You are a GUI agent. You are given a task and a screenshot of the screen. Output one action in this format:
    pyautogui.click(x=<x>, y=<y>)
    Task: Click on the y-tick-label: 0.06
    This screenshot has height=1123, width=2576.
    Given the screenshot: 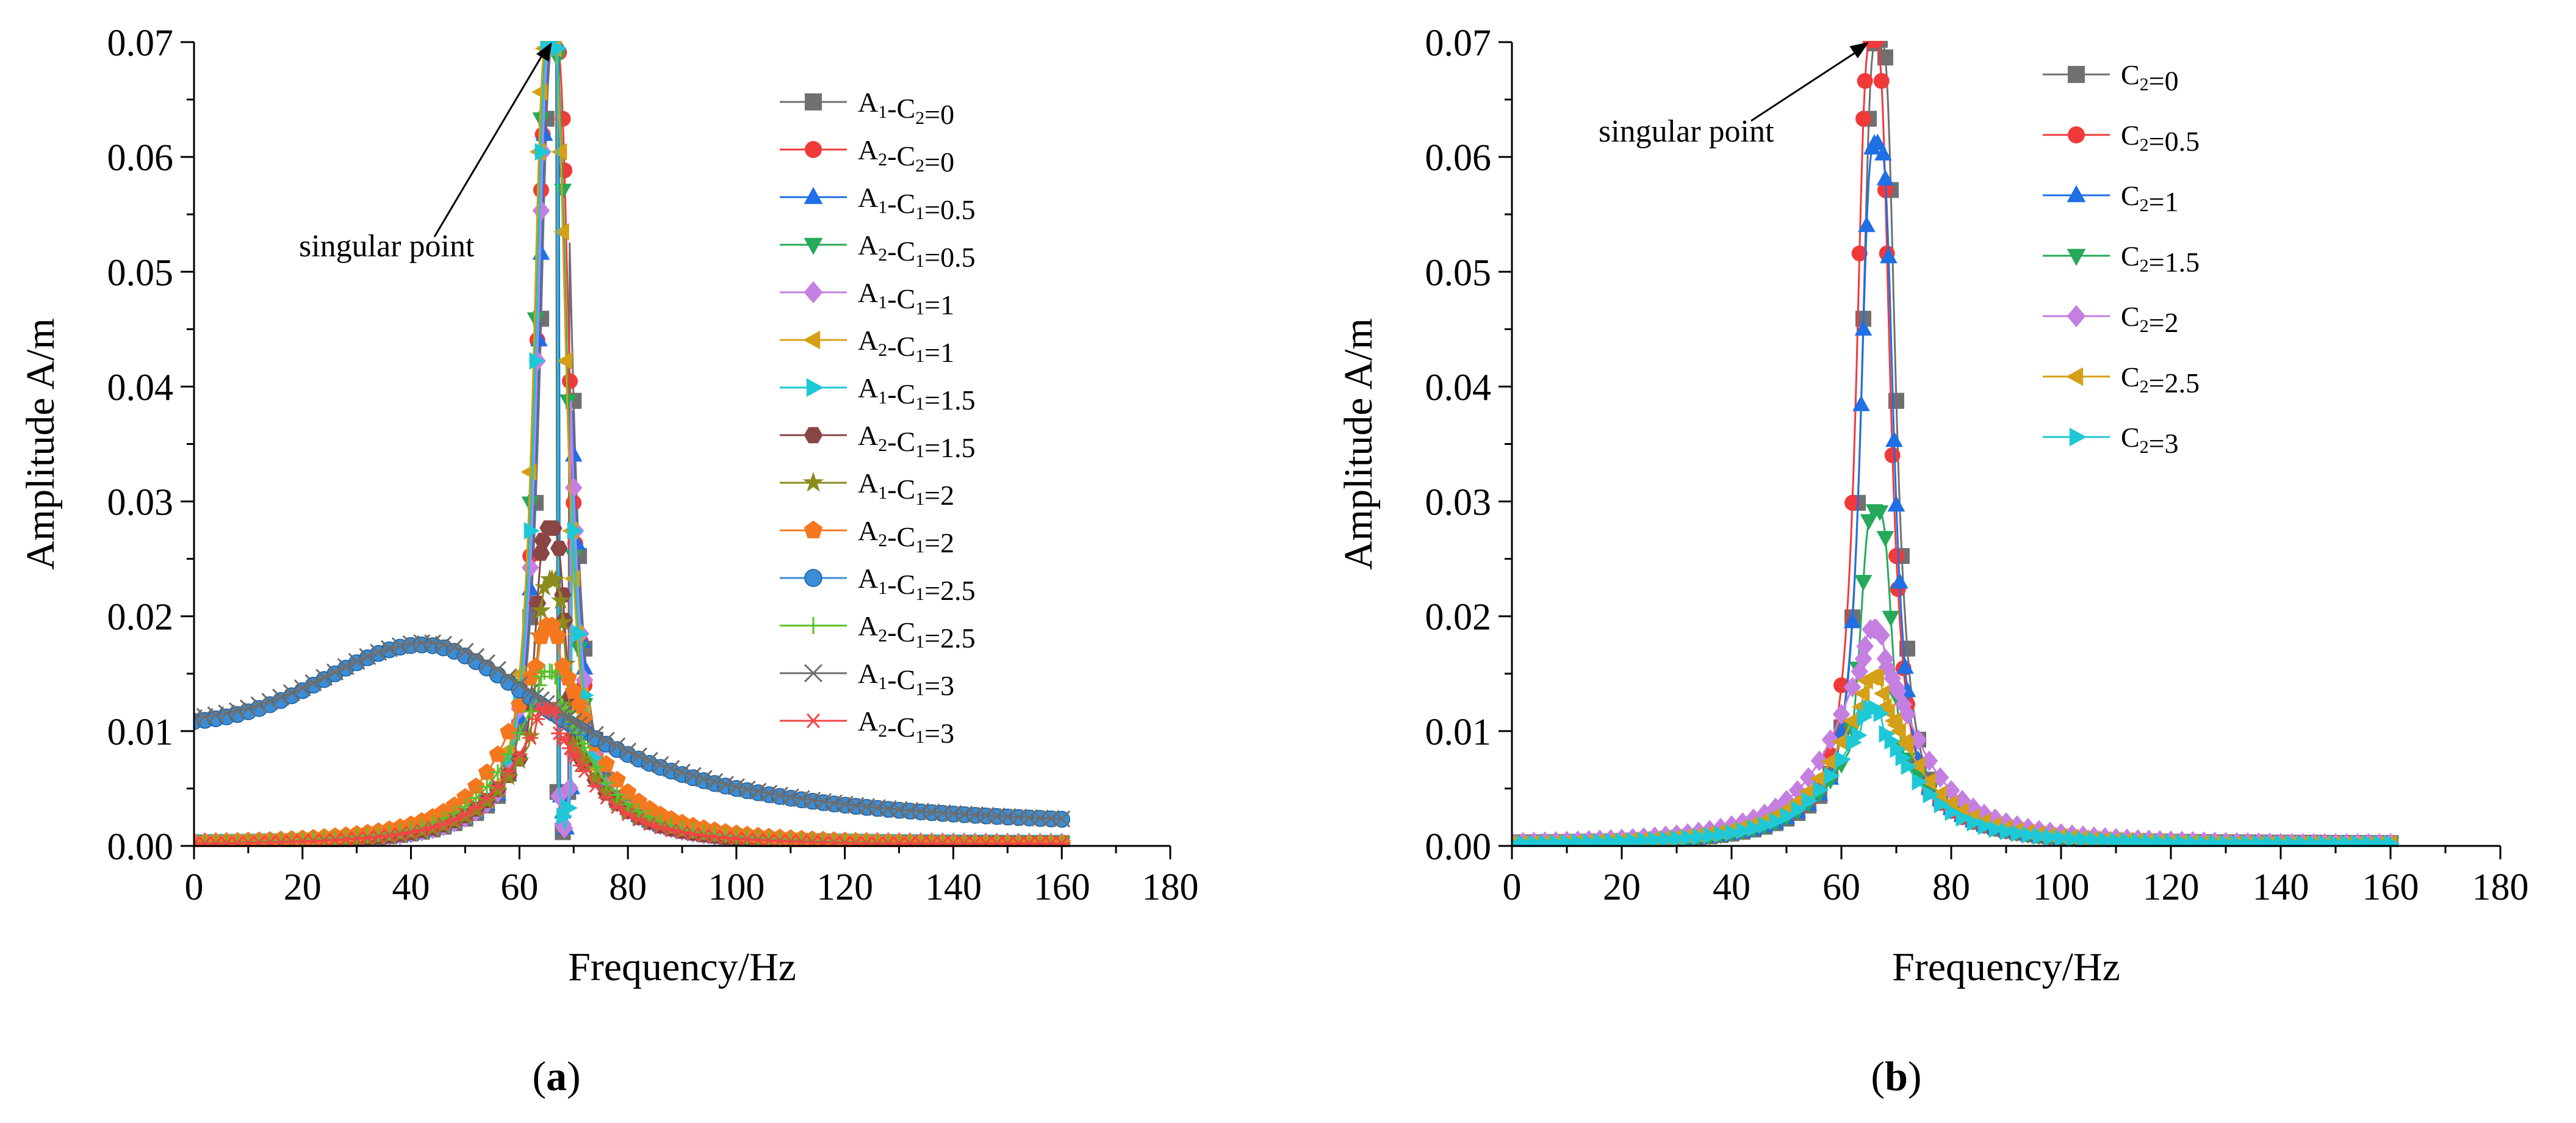 What is the action you would take?
    pyautogui.click(x=1458, y=158)
    